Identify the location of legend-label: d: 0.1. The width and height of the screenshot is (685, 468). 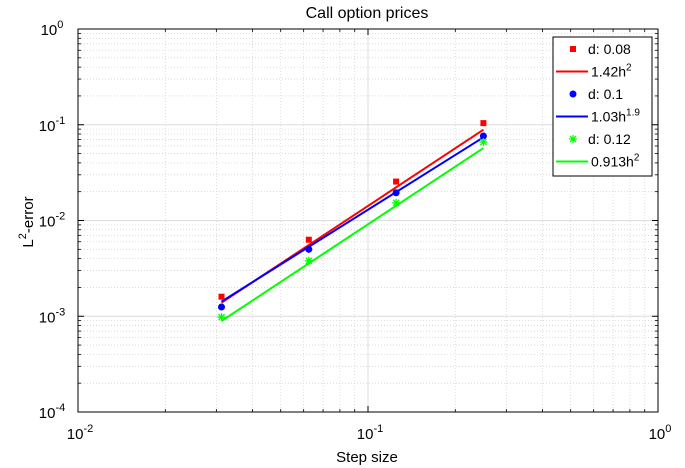
(605, 94).